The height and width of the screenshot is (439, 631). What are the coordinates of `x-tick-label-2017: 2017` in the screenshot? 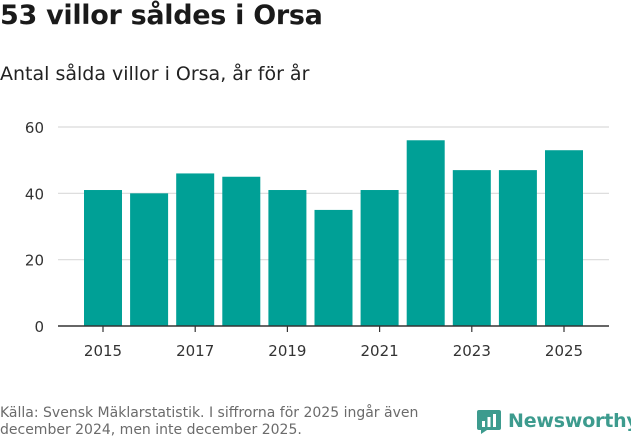 It's located at (195, 351).